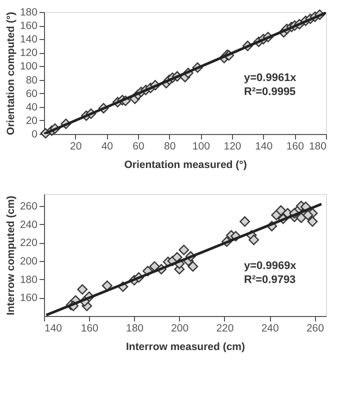  I want to click on x-tick-label: 240, so click(270, 328).